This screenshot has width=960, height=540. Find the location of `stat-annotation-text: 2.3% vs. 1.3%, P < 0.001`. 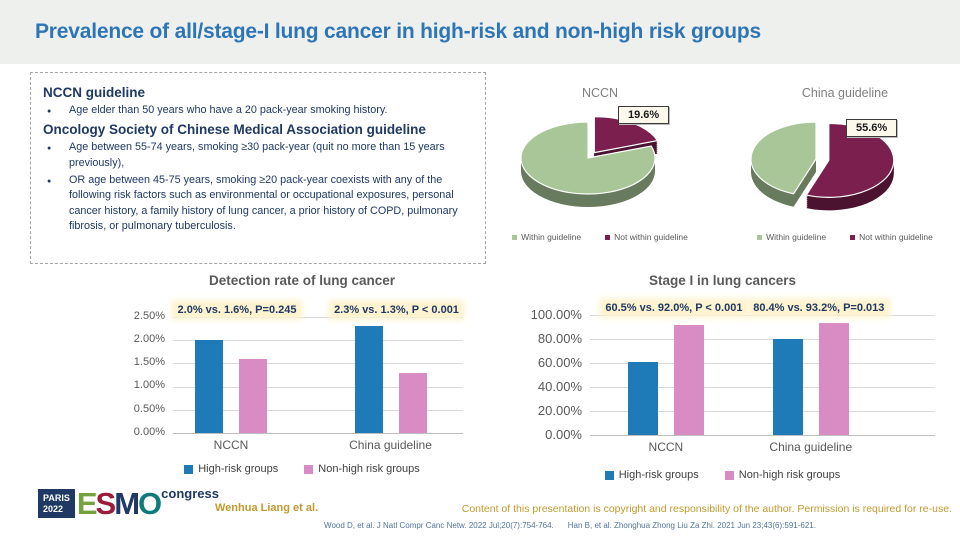

stat-annotation-text: 2.3% vs. 1.3%, P < 0.001 is located at coordinates (396, 310).